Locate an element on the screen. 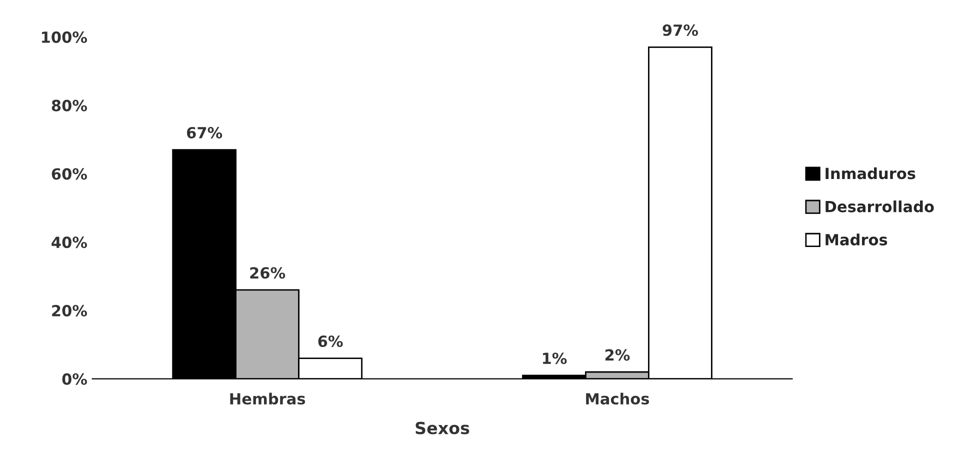 Image resolution: width=972 pixels, height=462 pixels. legend-label: Madros is located at coordinates (857, 240).